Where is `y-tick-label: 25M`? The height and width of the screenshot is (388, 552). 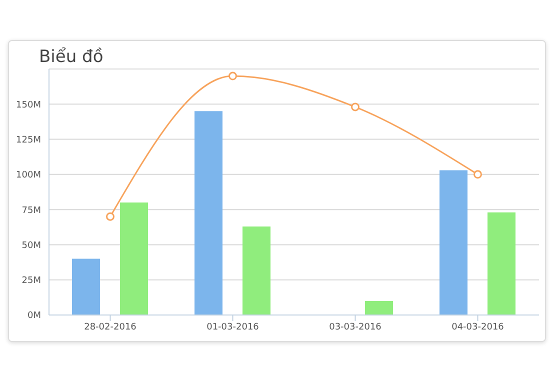 y-tick-label: 25M is located at coordinates (31, 281).